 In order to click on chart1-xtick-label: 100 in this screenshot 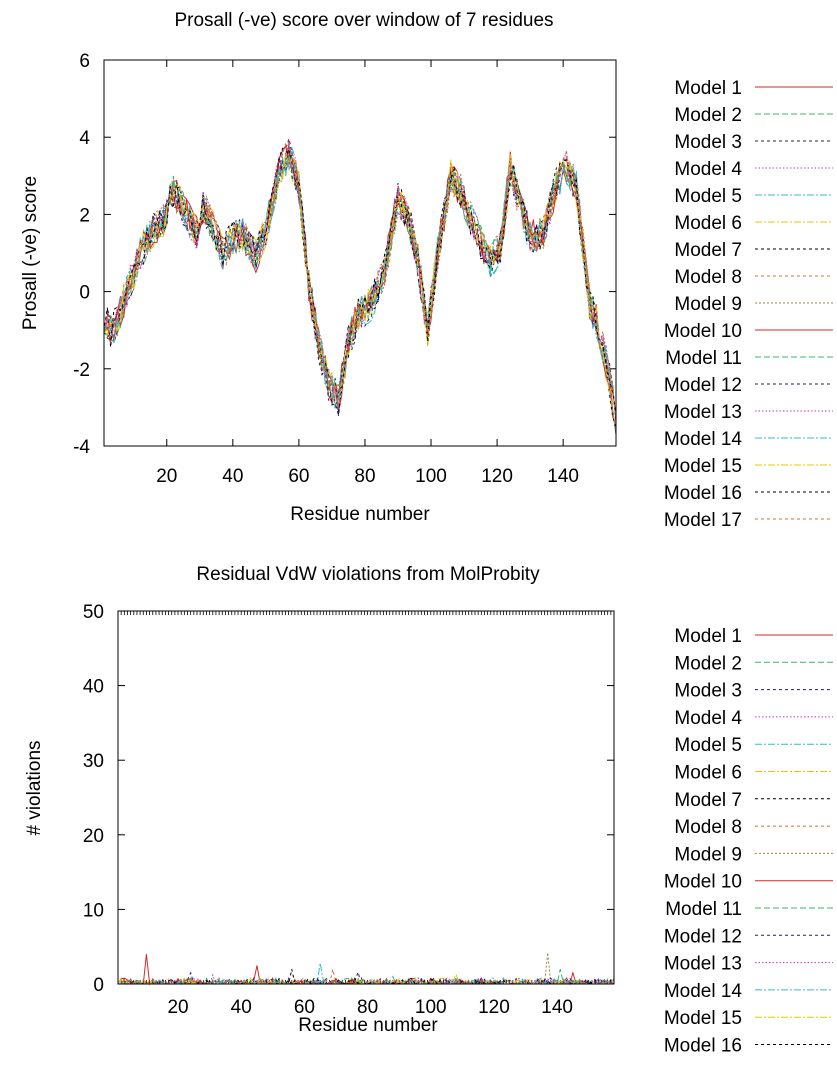, I will do `click(431, 476)`.